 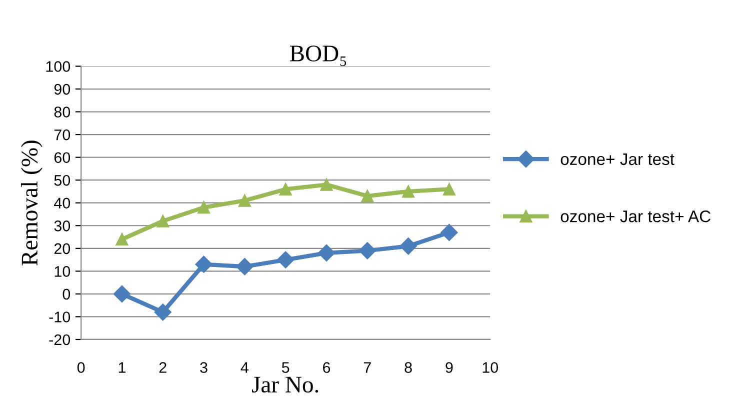 What do you see at coordinates (62, 180) in the screenshot?
I see `y-tick-label: 50` at bounding box center [62, 180].